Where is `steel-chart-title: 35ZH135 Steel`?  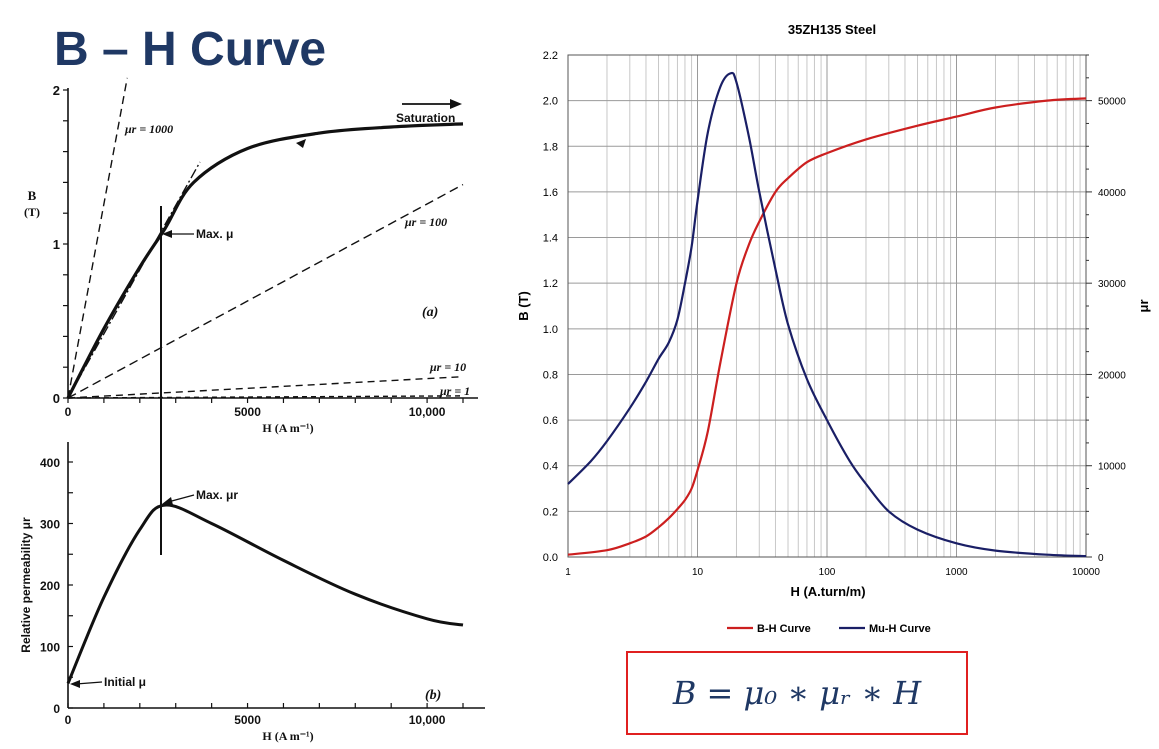 steel-chart-title: 35ZH135 Steel is located at coordinates (832, 29).